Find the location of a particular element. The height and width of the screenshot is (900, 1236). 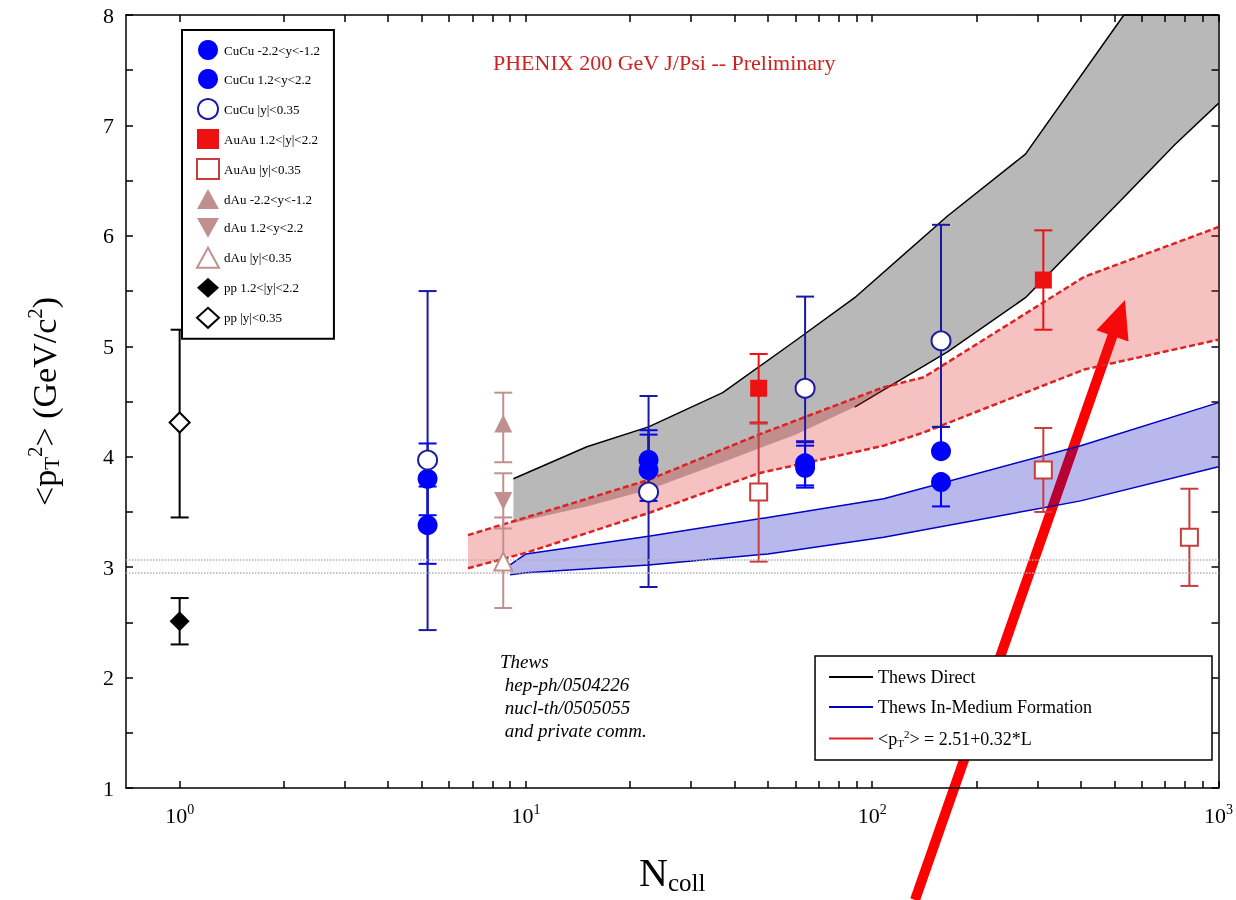

text: PHENIX 200 GeV J/Psi -- Preliminary is located at coordinates (664, 62).